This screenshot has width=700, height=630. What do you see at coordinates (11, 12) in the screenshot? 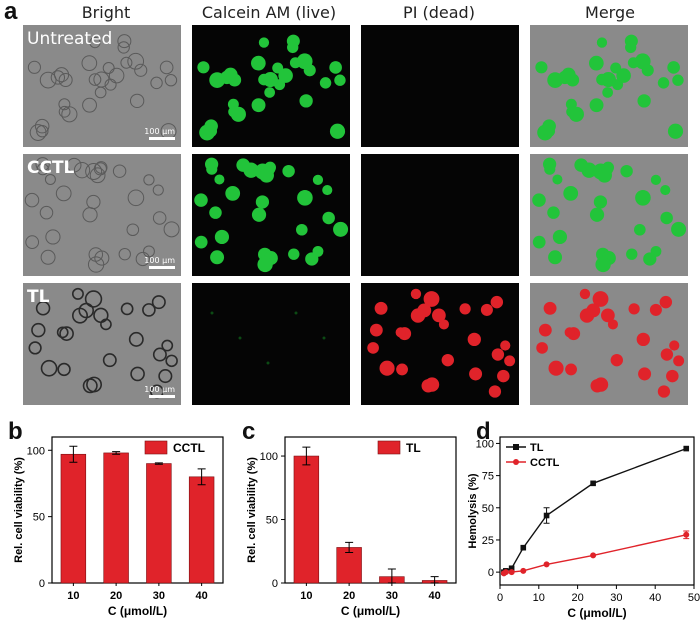
I see `panel-a-letter: a` at bounding box center [11, 12].